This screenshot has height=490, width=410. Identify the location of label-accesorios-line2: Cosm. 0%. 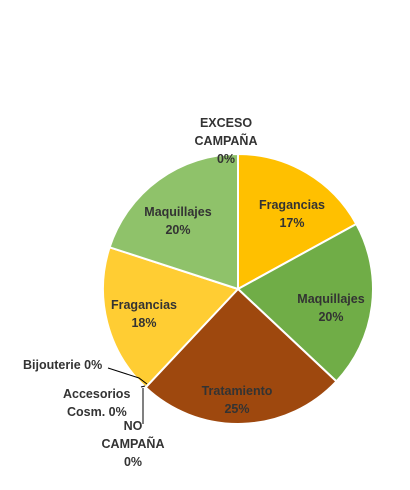
(97, 412).